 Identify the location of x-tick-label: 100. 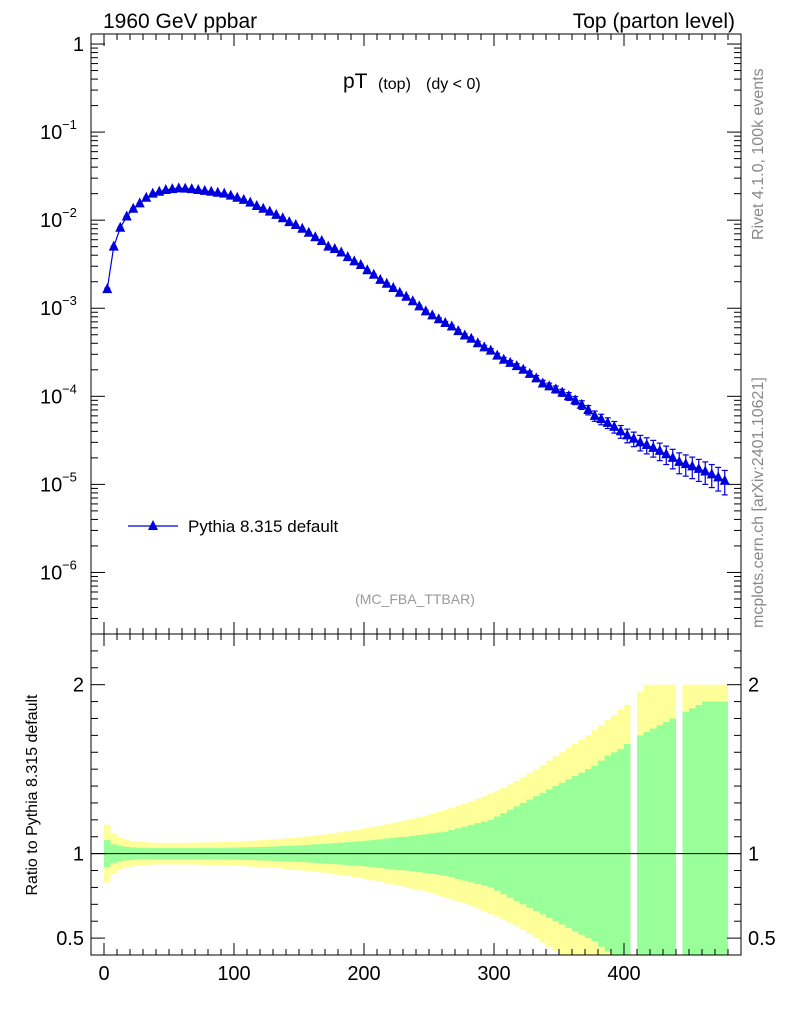
(233, 974).